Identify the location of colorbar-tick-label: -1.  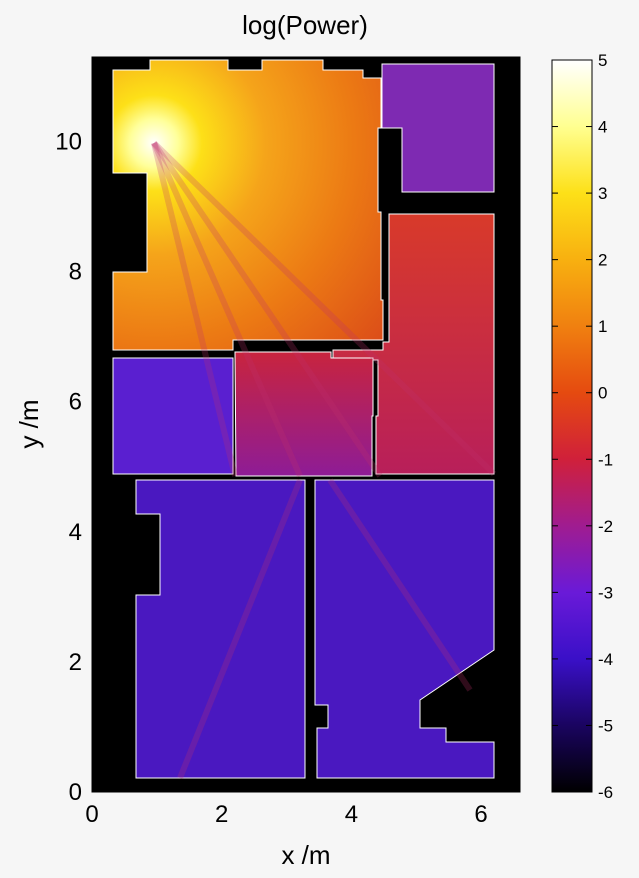
(605, 459).